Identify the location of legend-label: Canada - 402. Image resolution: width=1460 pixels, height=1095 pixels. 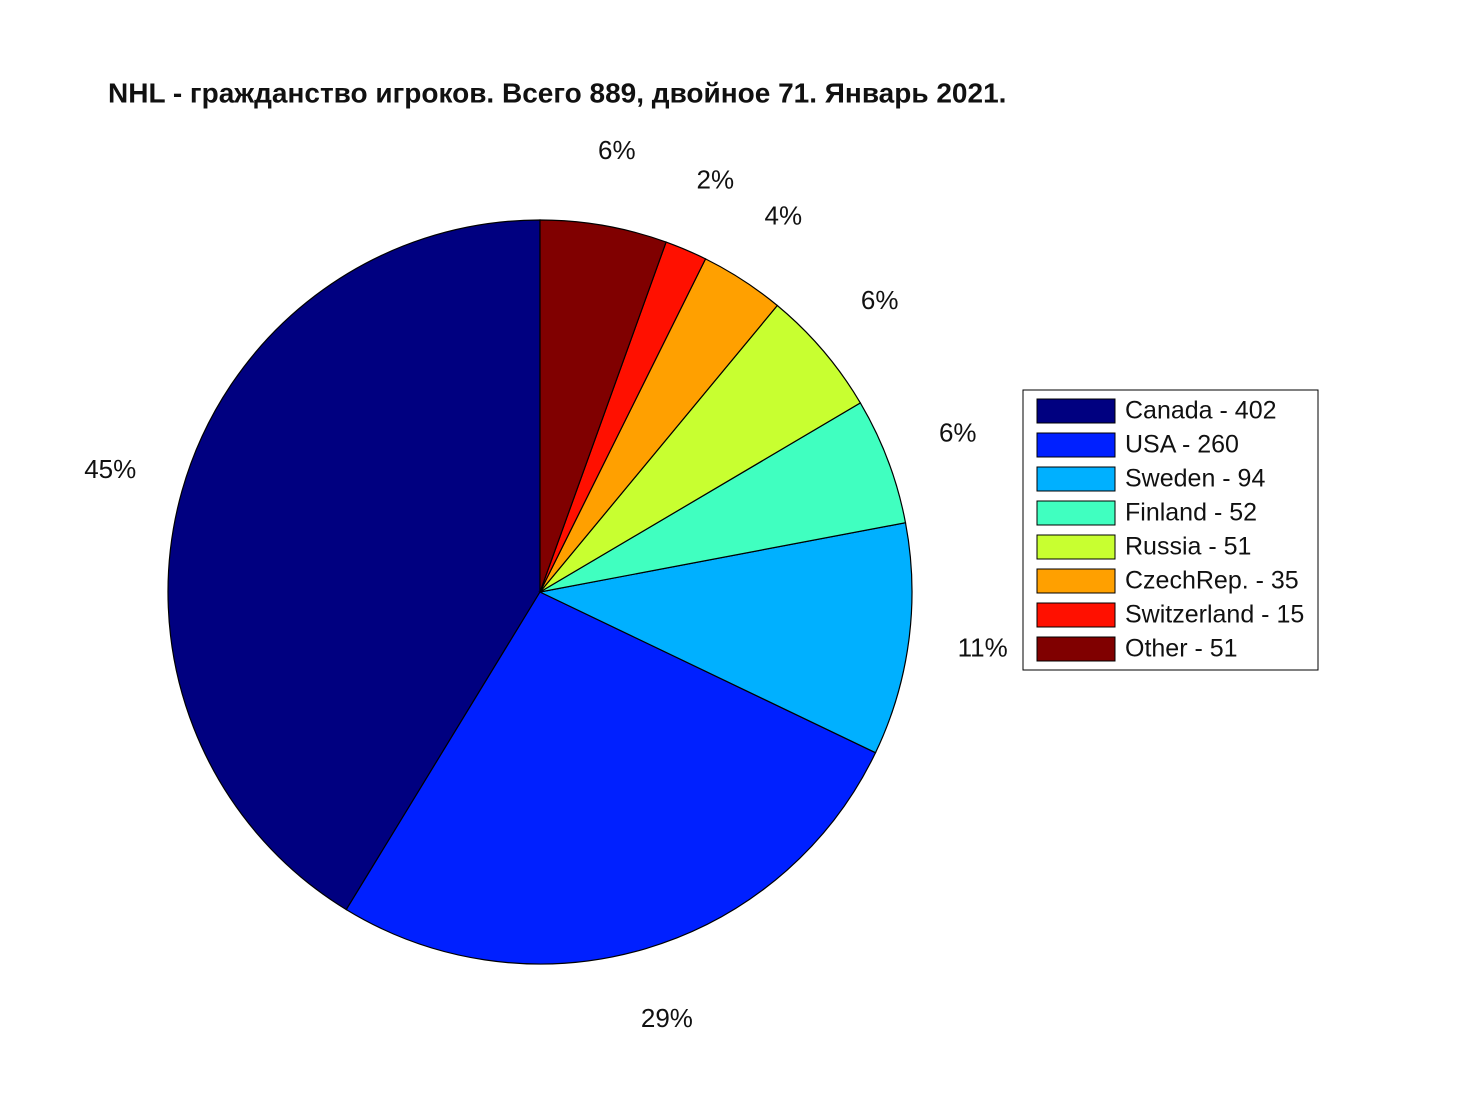
(1201, 411).